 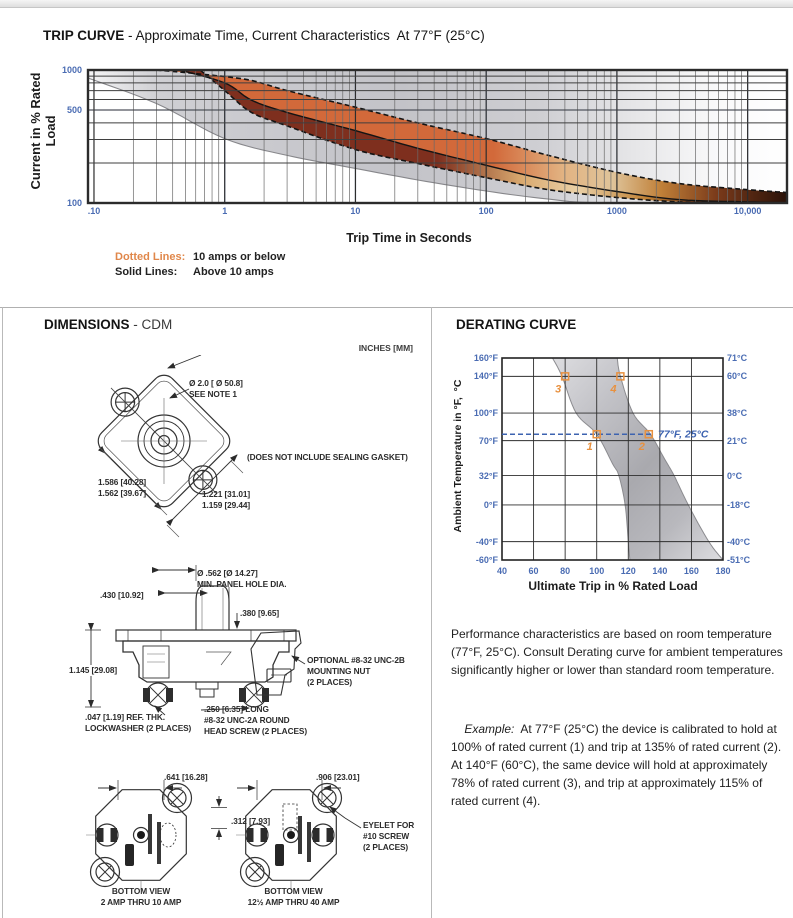 What do you see at coordinates (122, 493) in the screenshot?
I see `dim-a2: 1.562 [39.67]` at bounding box center [122, 493].